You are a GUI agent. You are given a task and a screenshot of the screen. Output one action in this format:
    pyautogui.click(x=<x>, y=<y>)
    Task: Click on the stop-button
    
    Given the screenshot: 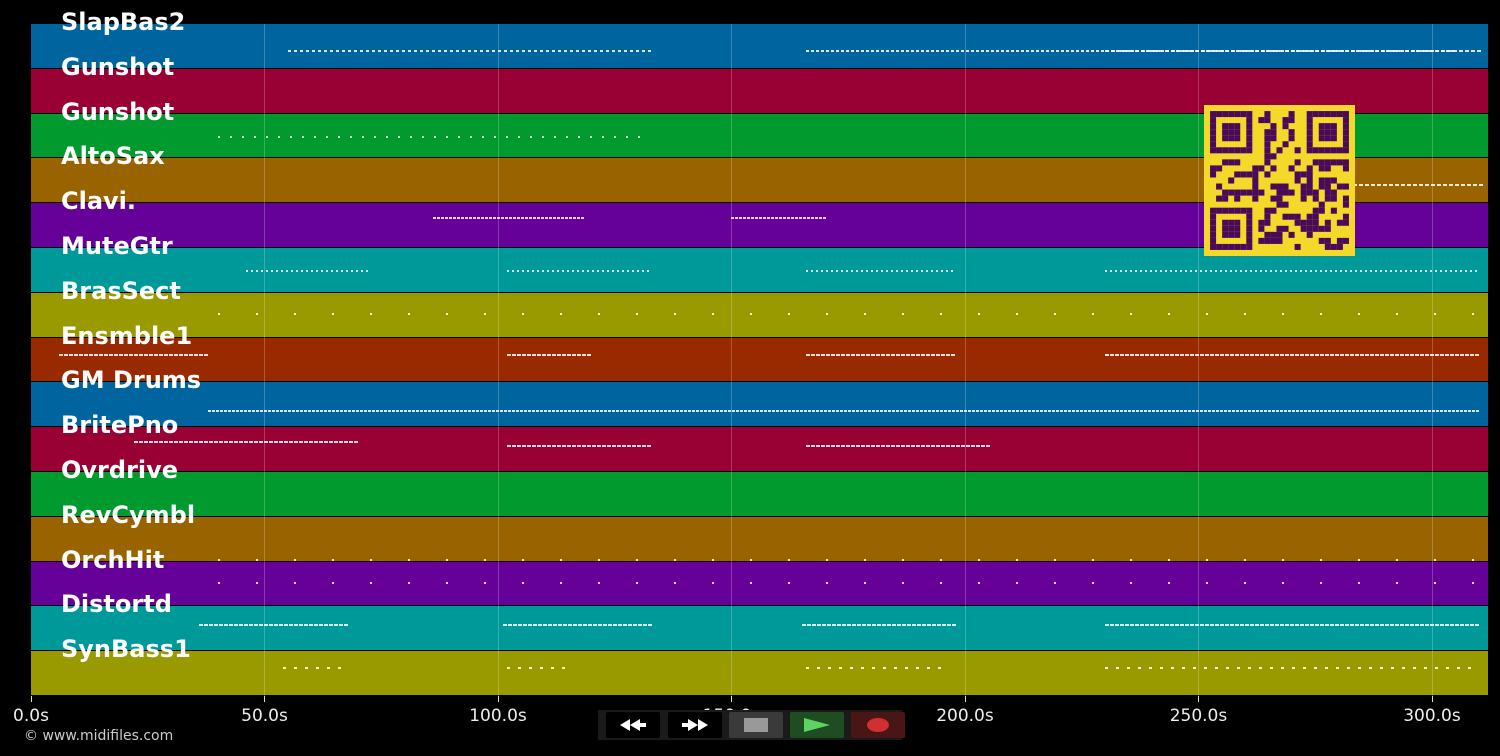 What is the action you would take?
    pyautogui.click(x=756, y=725)
    